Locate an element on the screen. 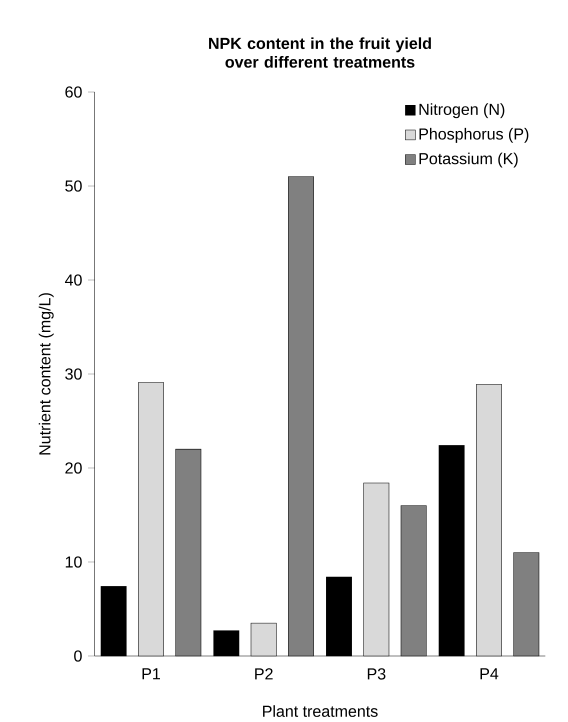  x-tick-label: P4 is located at coordinates (489, 674).